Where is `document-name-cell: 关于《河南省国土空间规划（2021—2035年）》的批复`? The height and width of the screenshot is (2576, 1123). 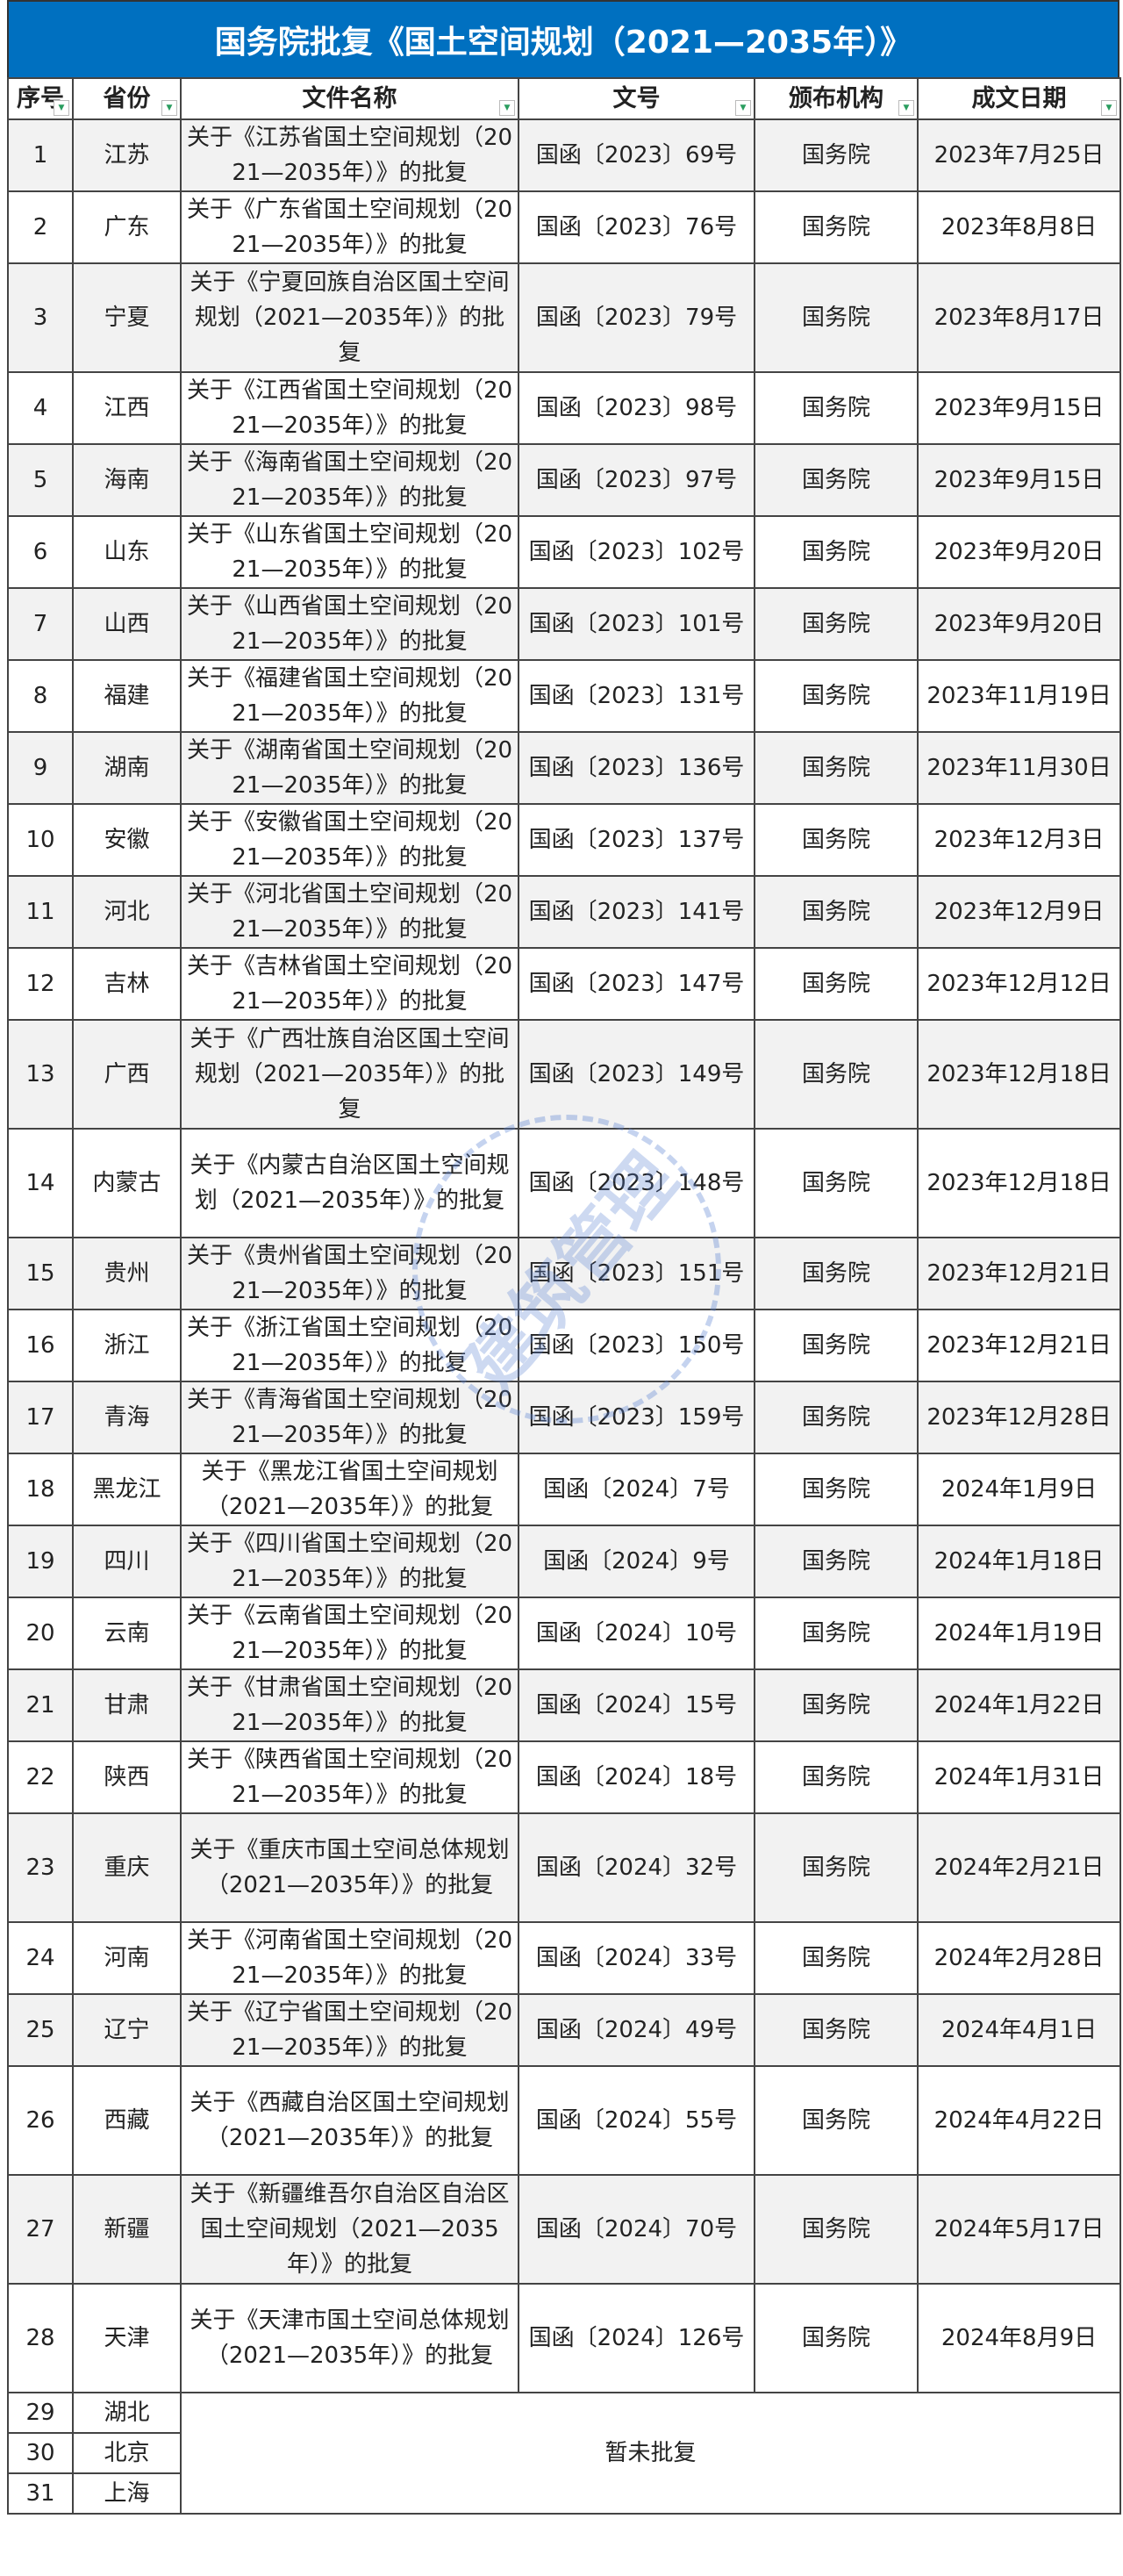 document-name-cell: 关于《河南省国土空间规划（2021—2035年）》的批复 is located at coordinates (349, 1958).